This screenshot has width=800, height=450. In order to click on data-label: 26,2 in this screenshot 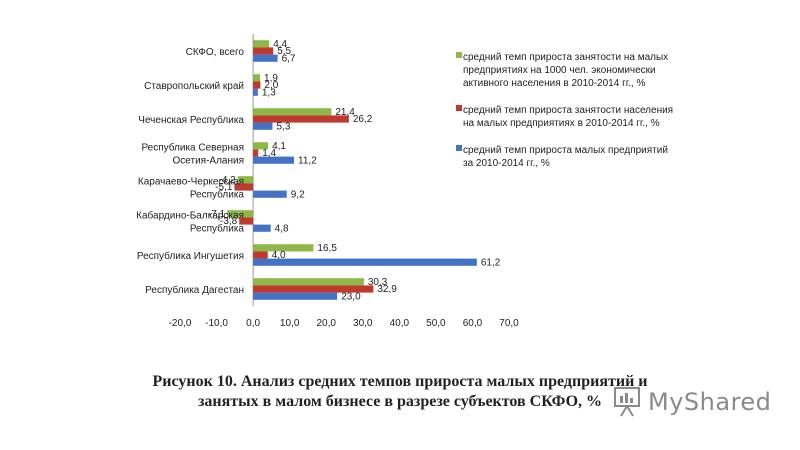, I will do `click(363, 119)`.